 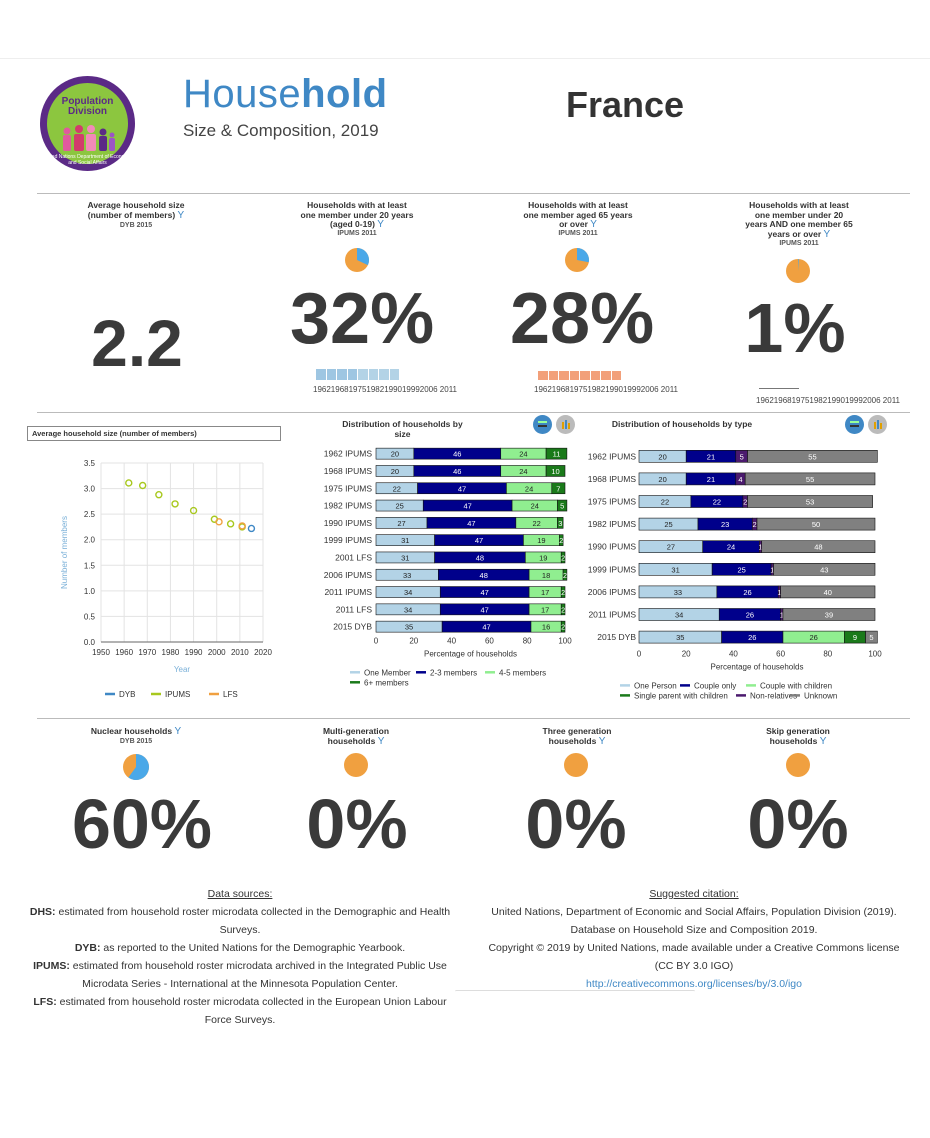 What do you see at coordinates (655, 685) in the screenshot?
I see `legend-label: One Person` at bounding box center [655, 685].